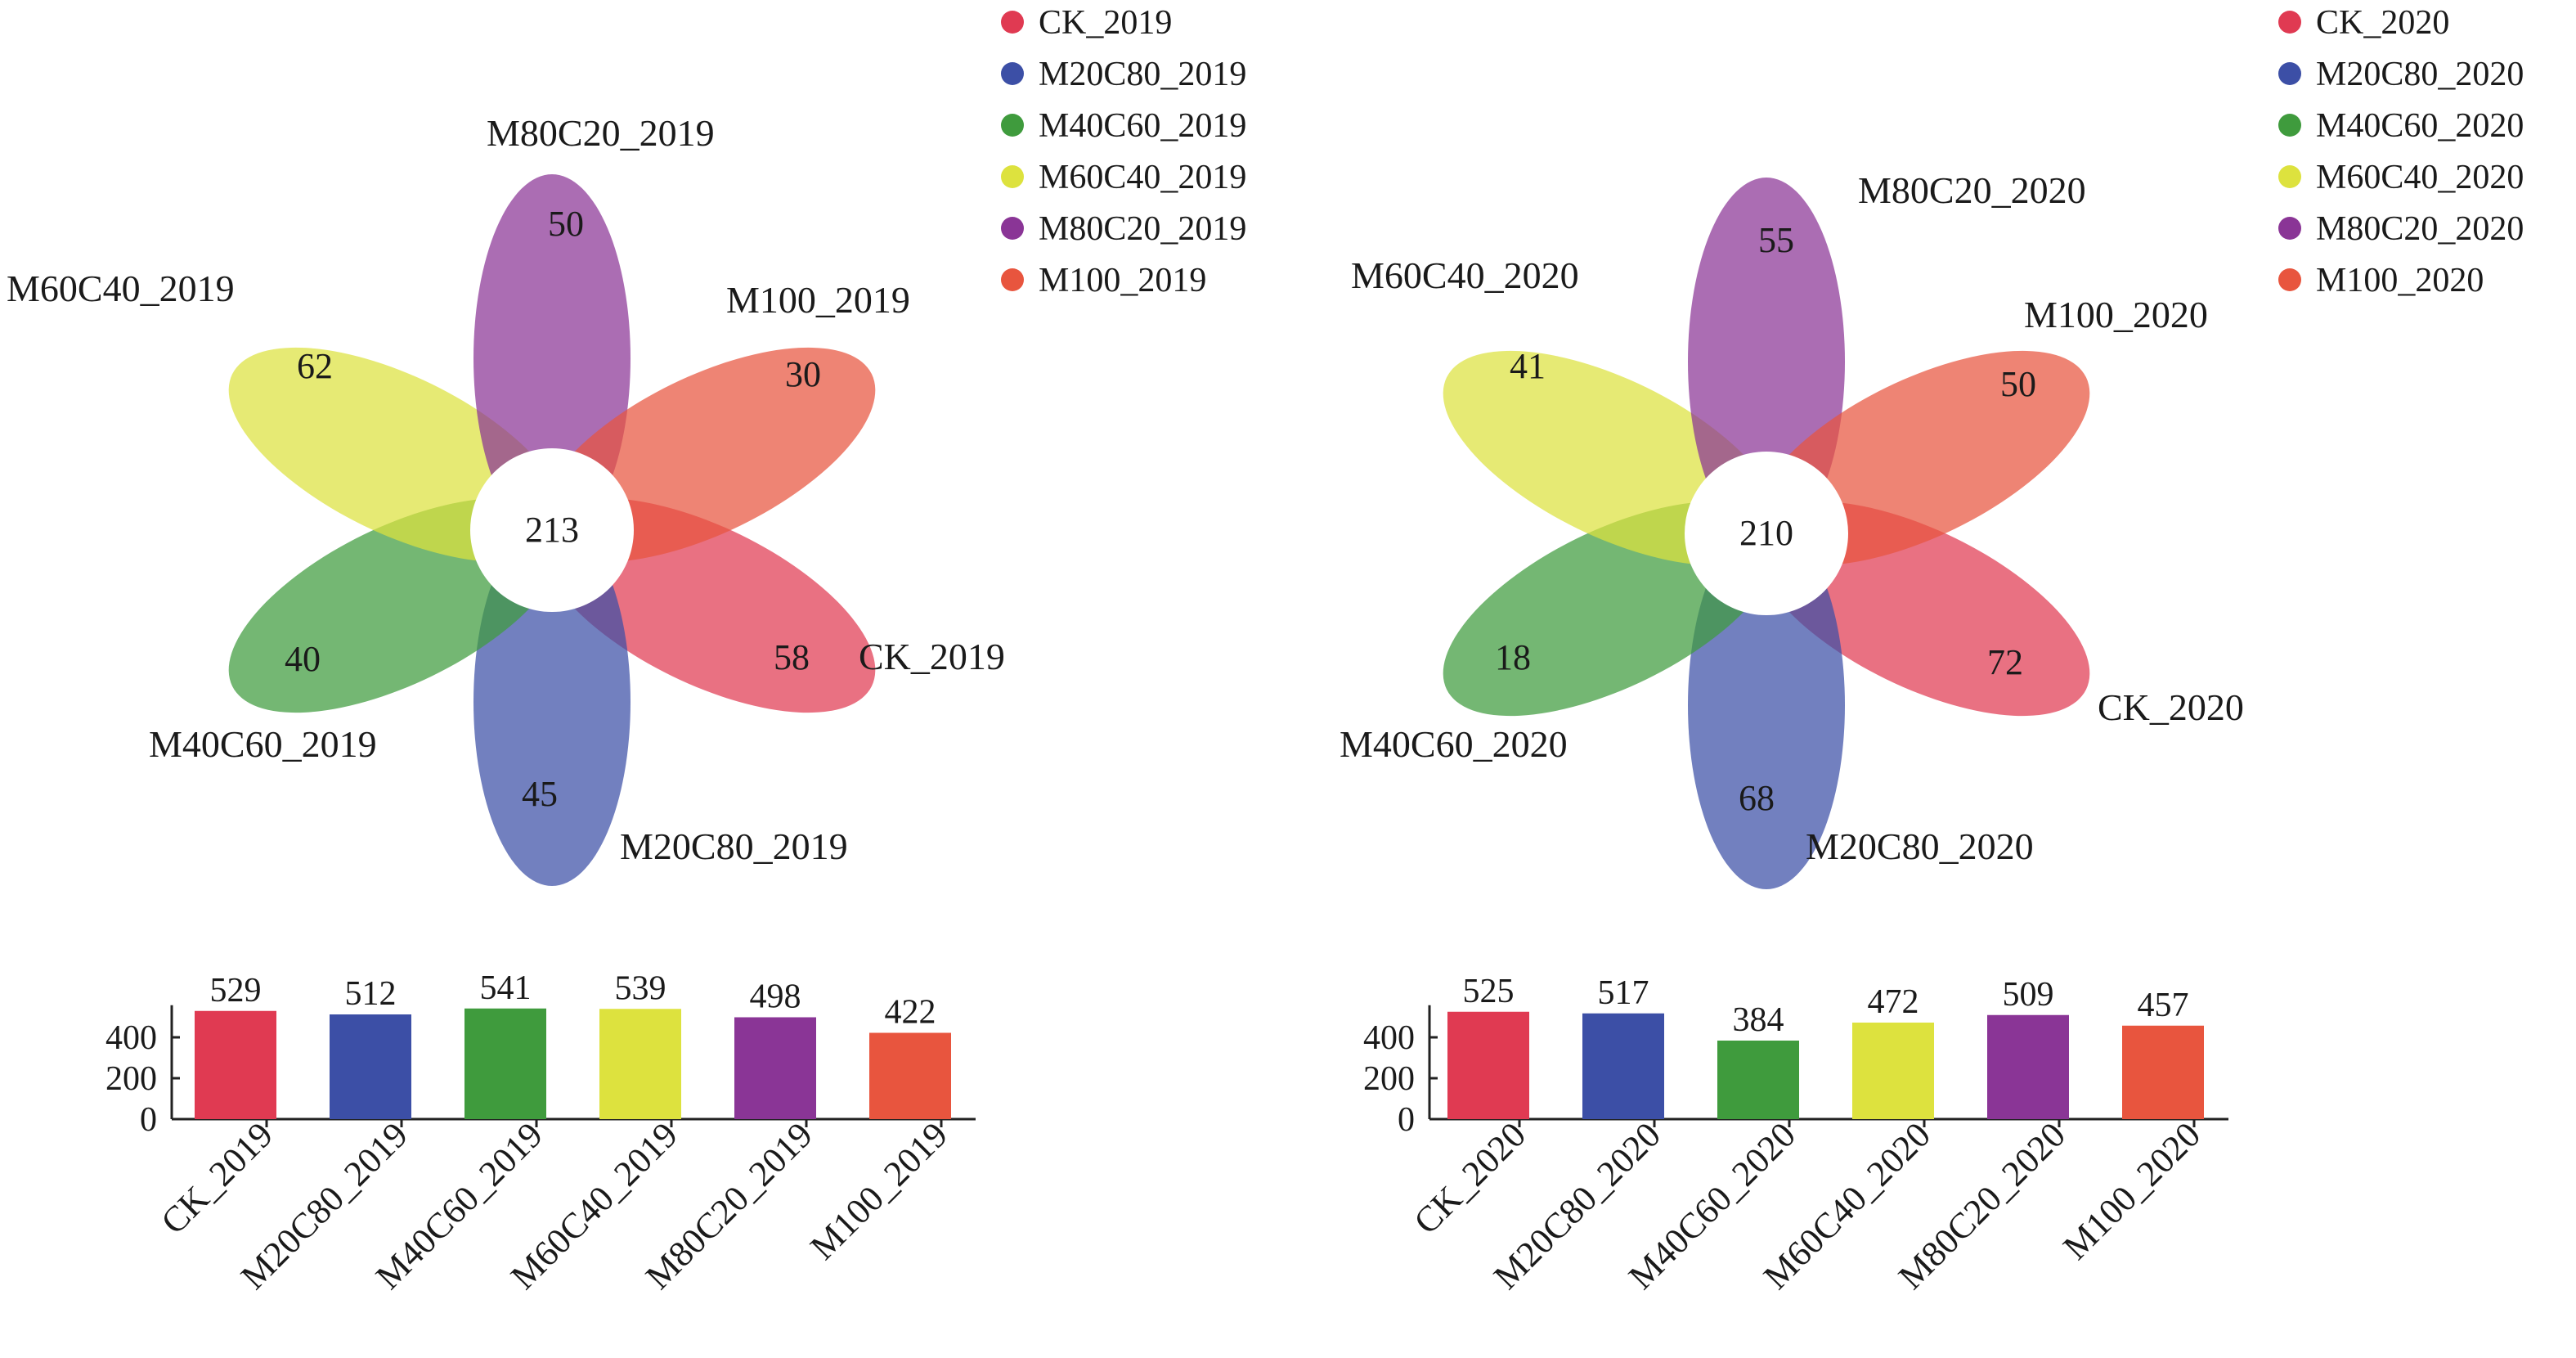 The image size is (2576, 1358). Describe the element at coordinates (2029, 995) in the screenshot. I see `bar-value-label: 509` at that location.